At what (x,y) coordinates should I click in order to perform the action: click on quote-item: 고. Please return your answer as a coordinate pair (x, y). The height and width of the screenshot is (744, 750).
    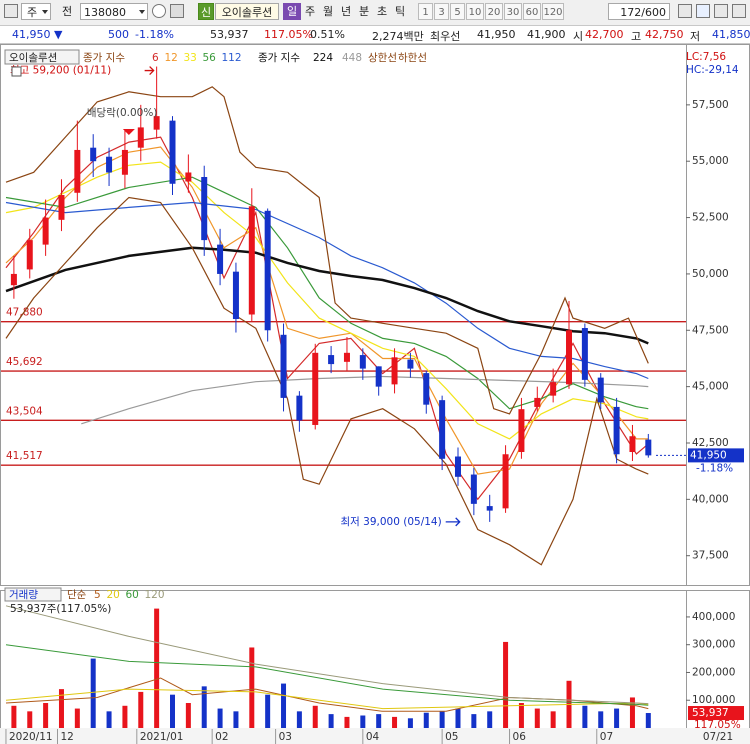
    Looking at the image, I should click on (636, 36).